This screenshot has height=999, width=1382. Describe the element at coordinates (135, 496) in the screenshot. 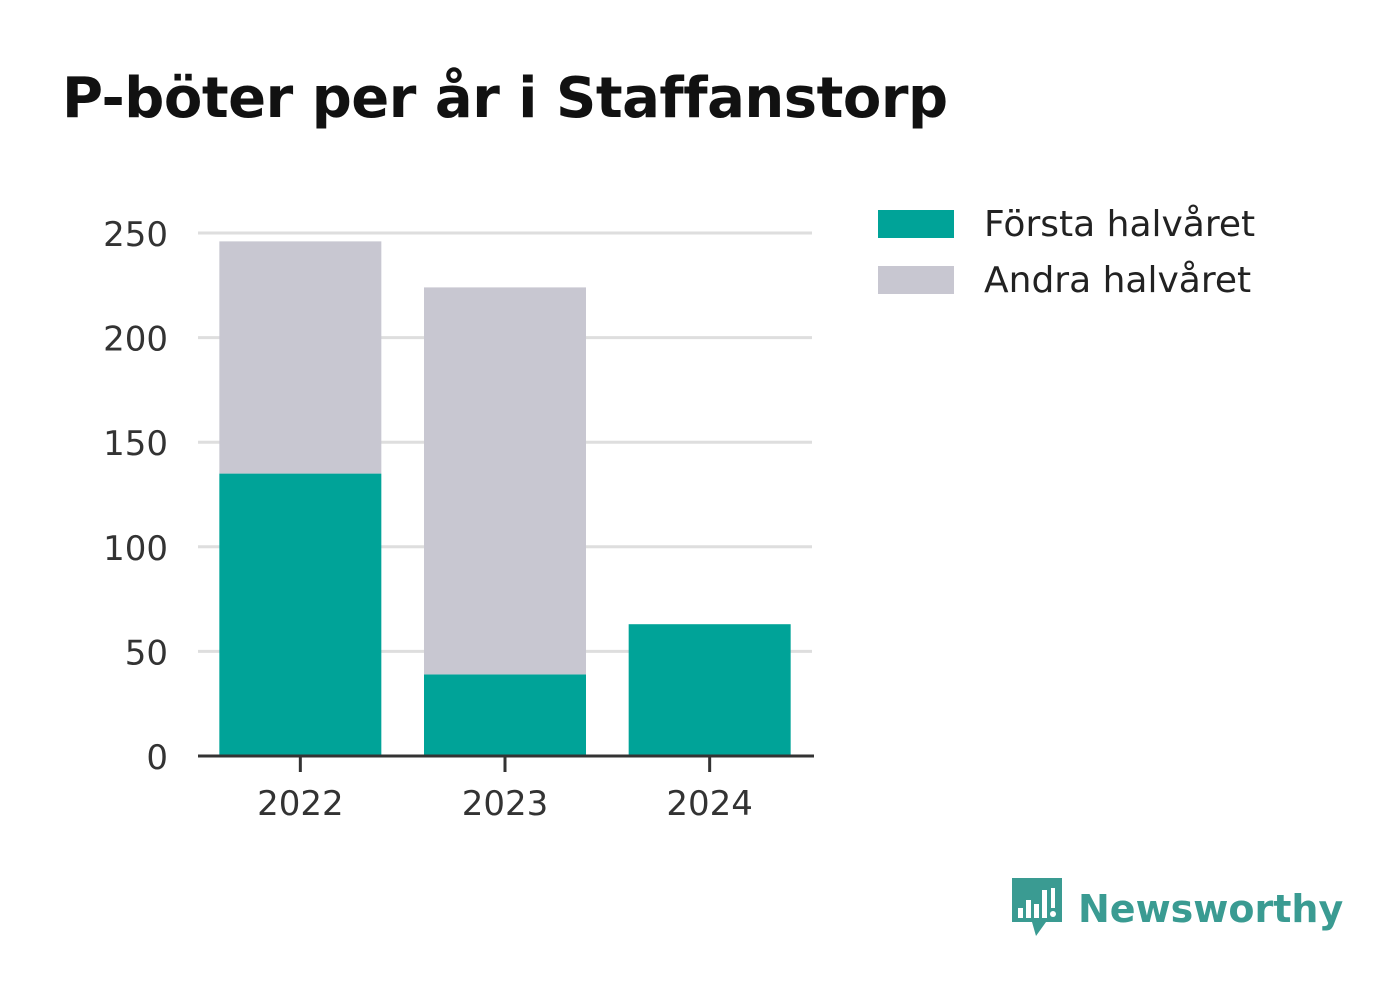

I see `y-axis: 0 50 100 150 200 250` at that location.